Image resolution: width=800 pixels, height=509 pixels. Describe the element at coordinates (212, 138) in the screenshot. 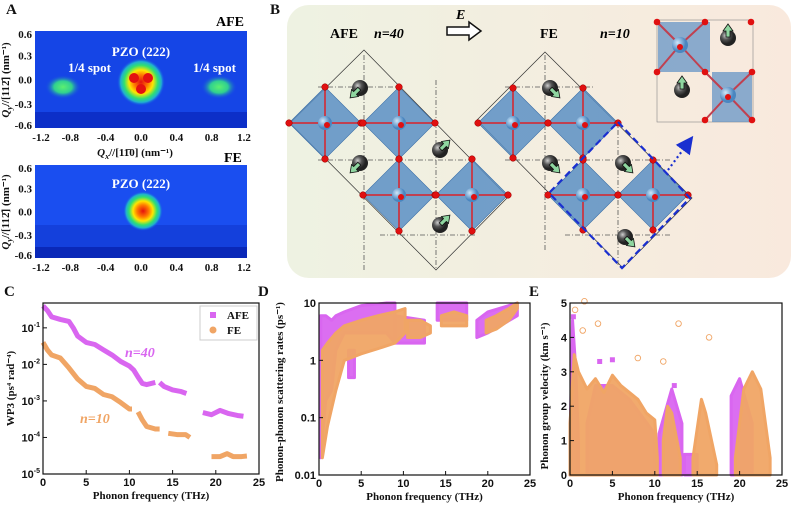

I see `x-tick-label: 0.8` at that location.